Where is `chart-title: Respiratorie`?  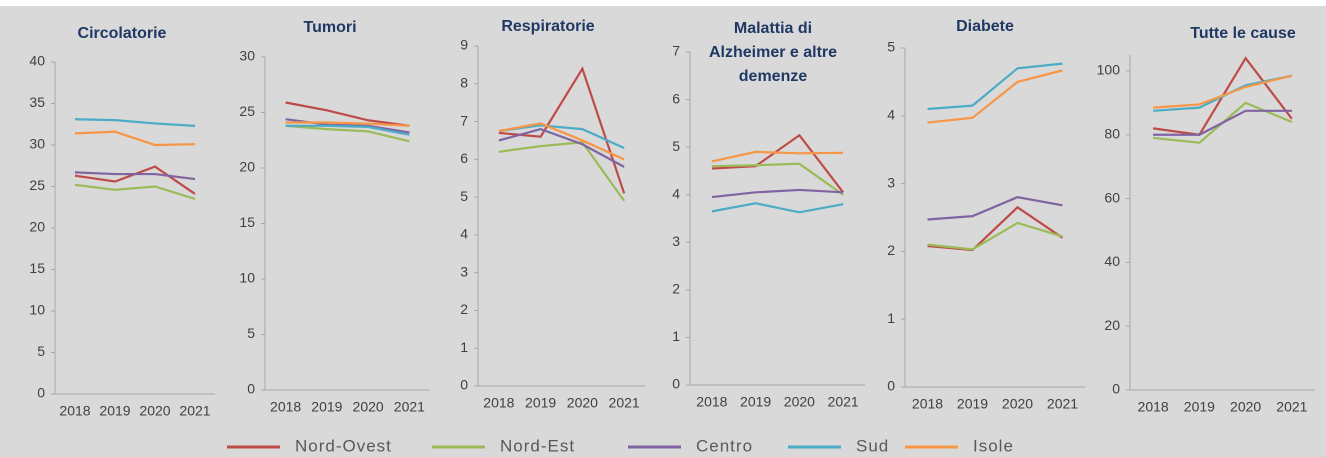
chart-title: Respiratorie is located at coordinates (548, 26).